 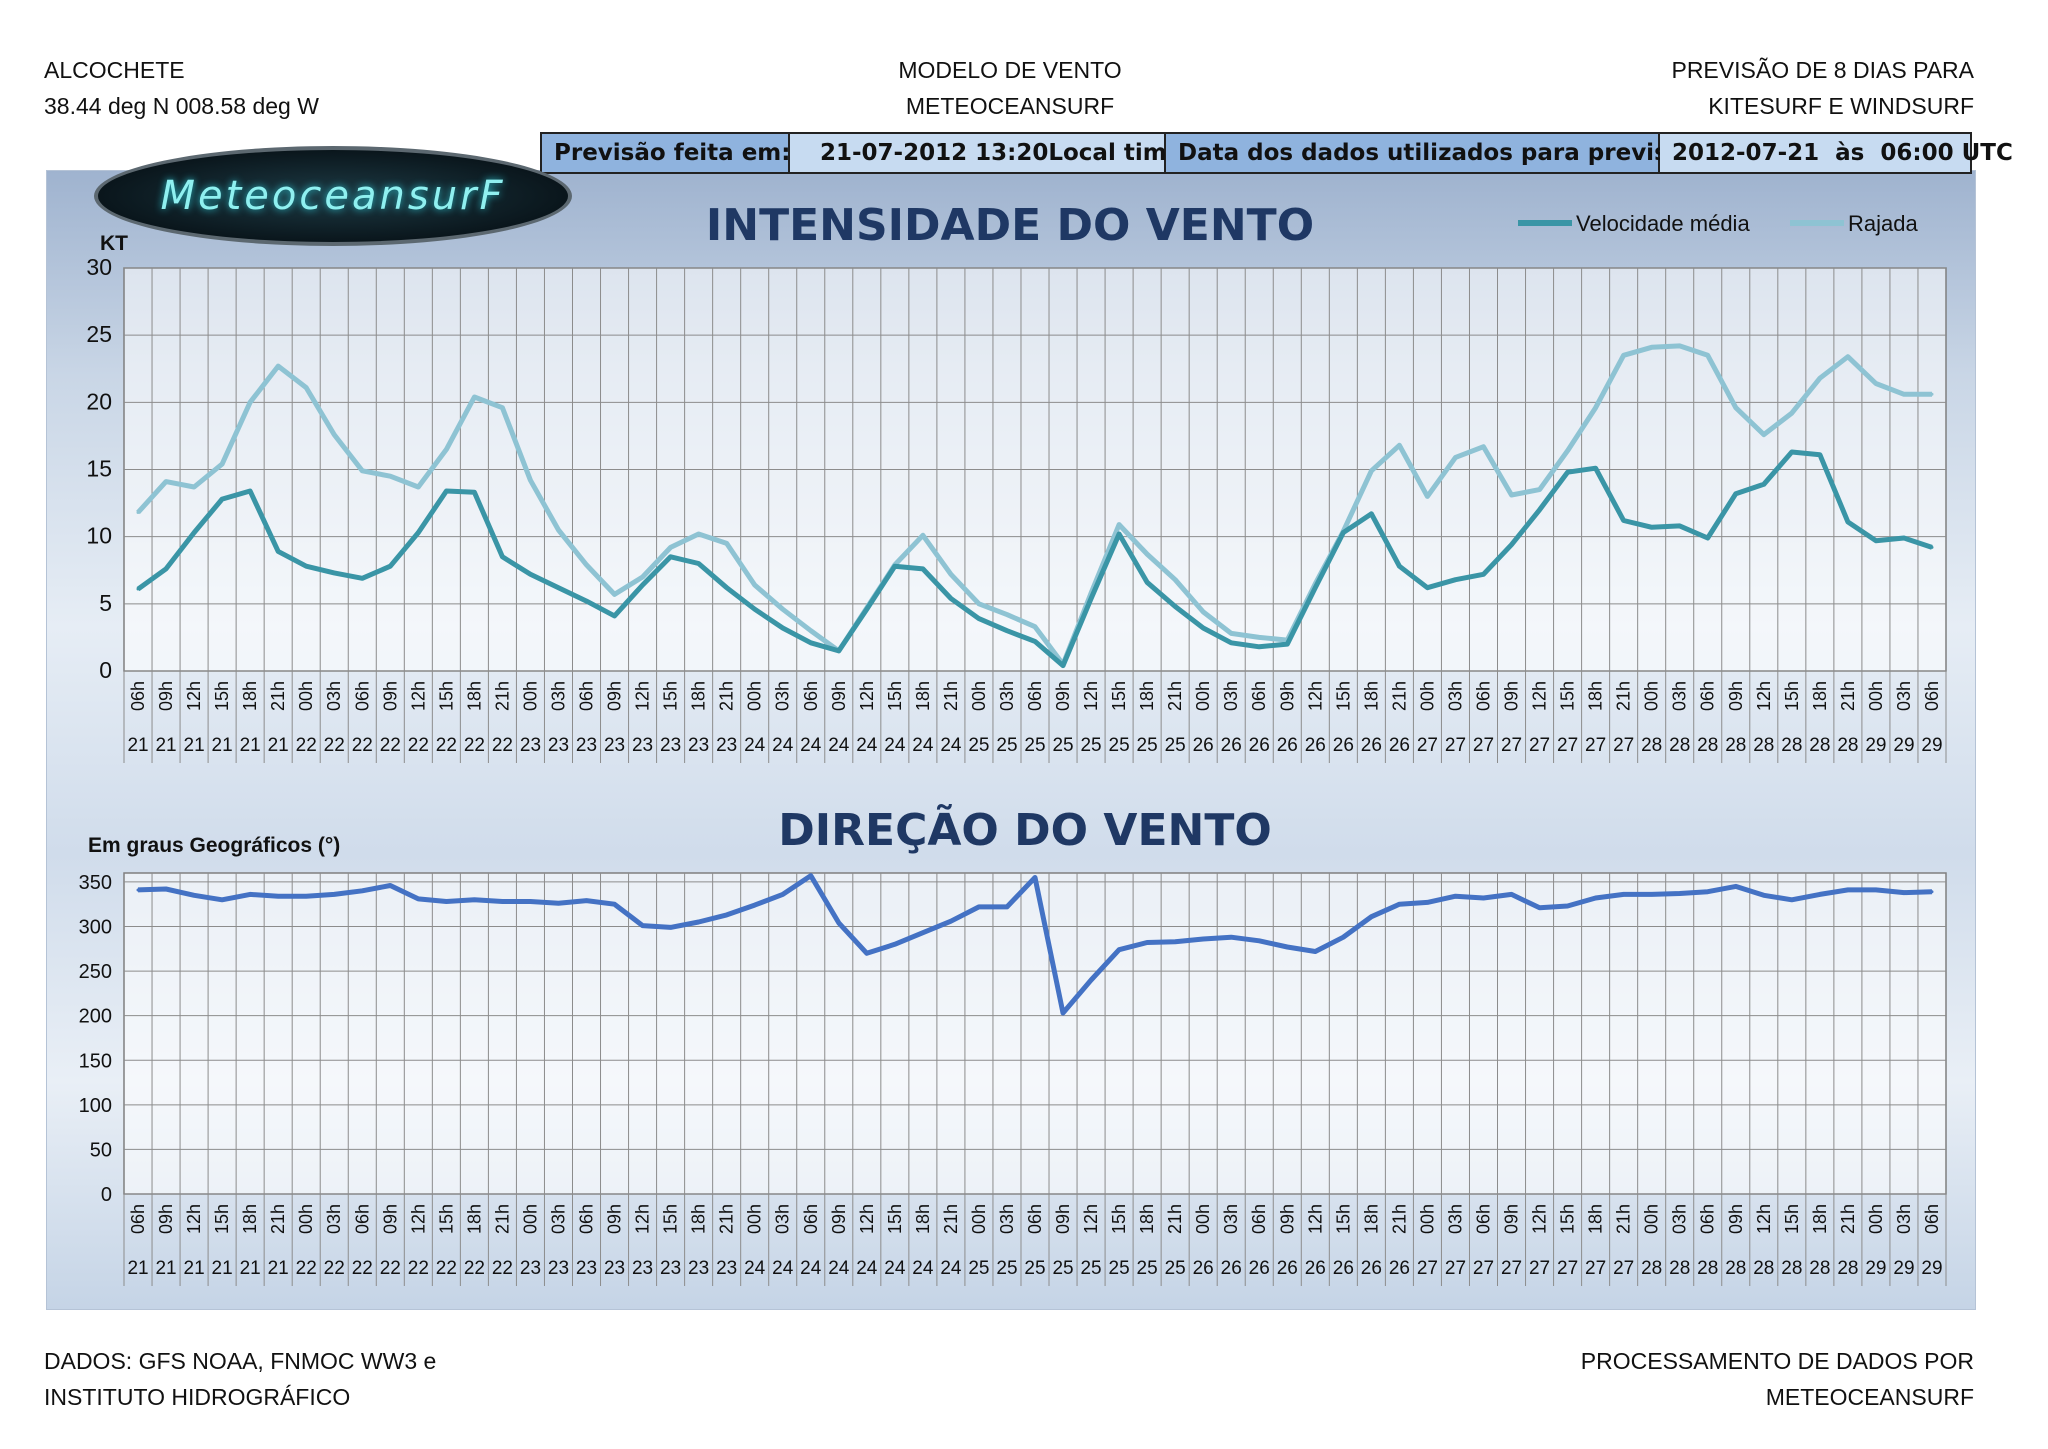 What do you see at coordinates (1883, 223) in the screenshot?
I see `legend-label-gust: Rajada` at bounding box center [1883, 223].